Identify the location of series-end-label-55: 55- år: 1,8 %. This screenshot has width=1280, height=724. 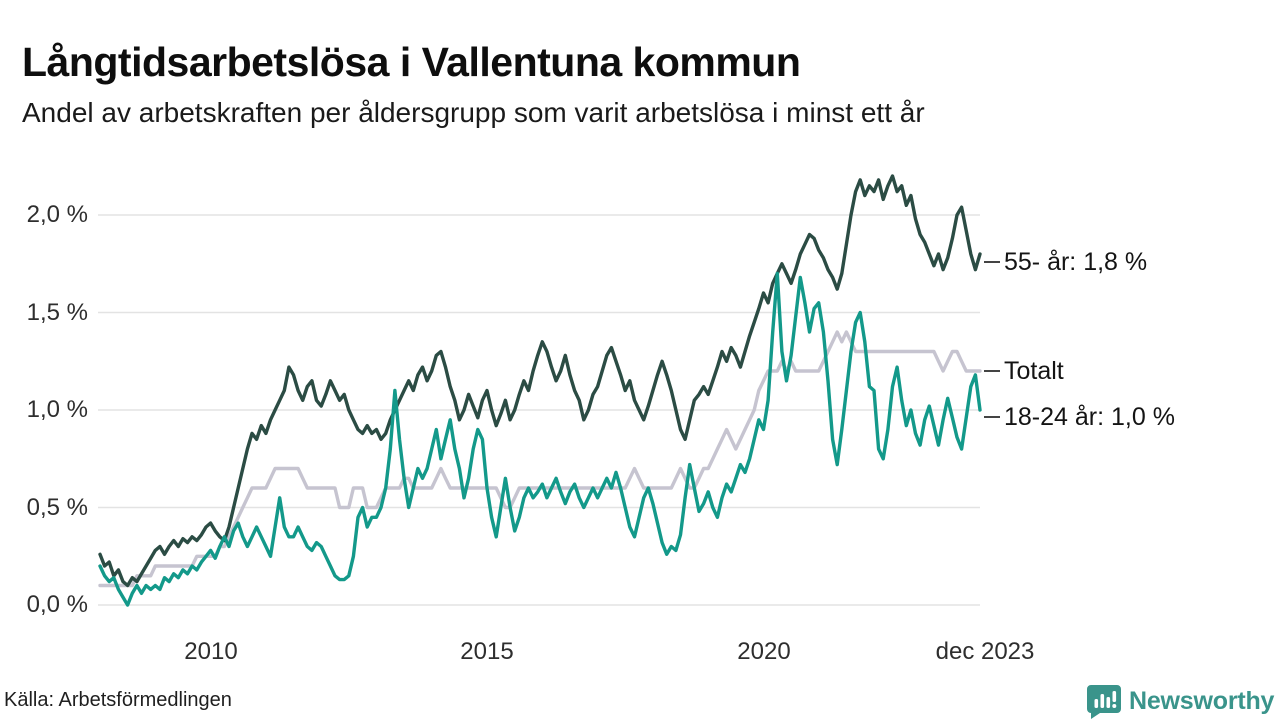
(1076, 262).